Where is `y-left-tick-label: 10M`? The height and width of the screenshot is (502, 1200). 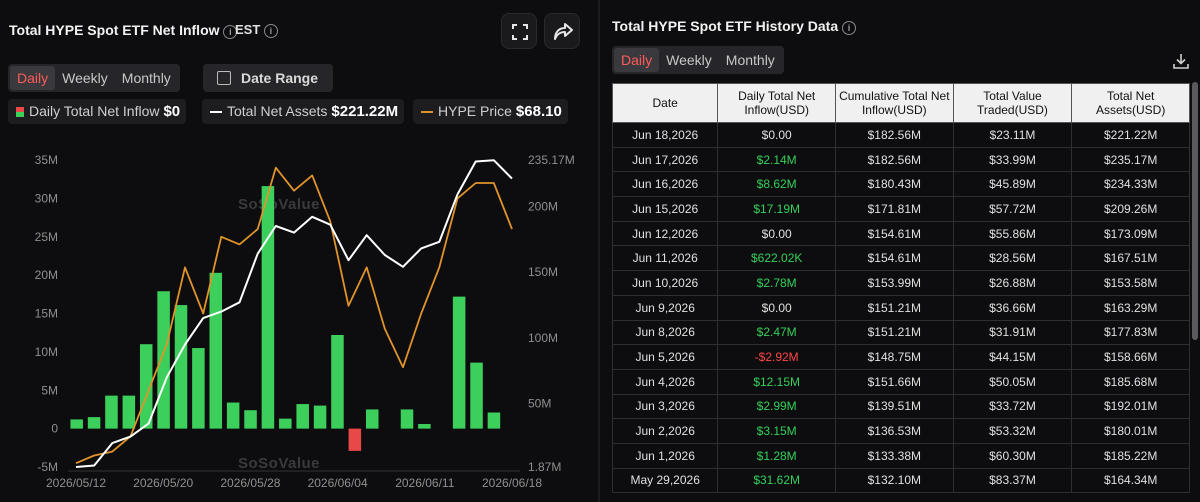 y-left-tick-label: 10M is located at coordinates (46, 352).